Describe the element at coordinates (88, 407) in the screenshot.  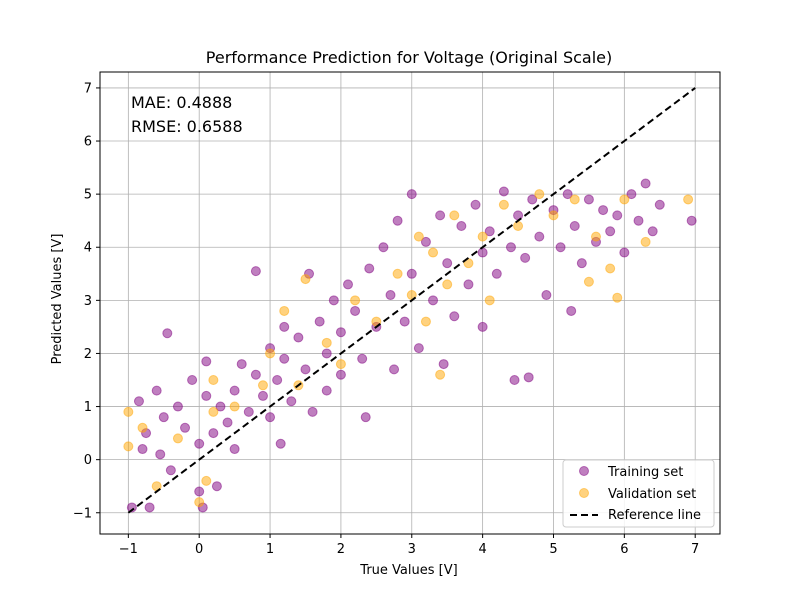
I see `y-tick-label: 1` at that location.